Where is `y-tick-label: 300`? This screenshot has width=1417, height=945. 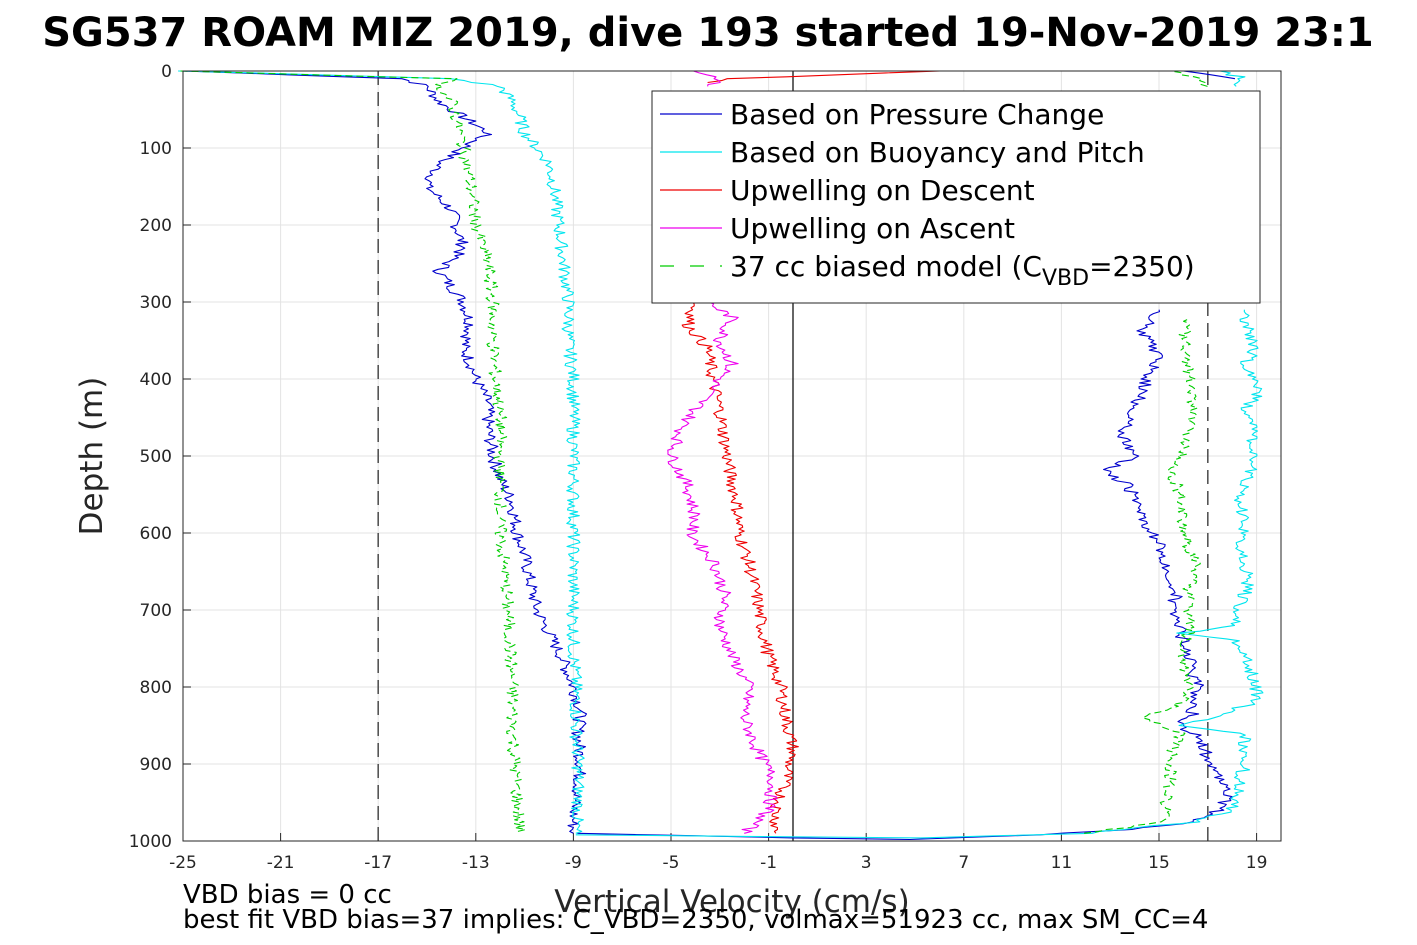 y-tick-label: 300 is located at coordinates (156, 303).